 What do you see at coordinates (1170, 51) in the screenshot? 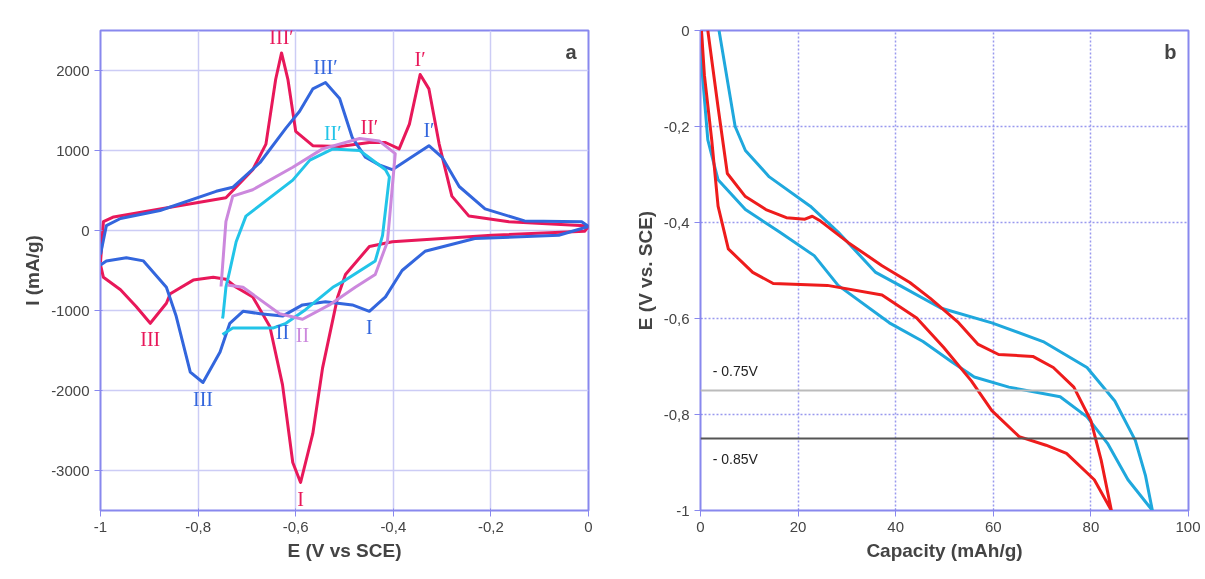
I see `annotation: b` at bounding box center [1170, 51].